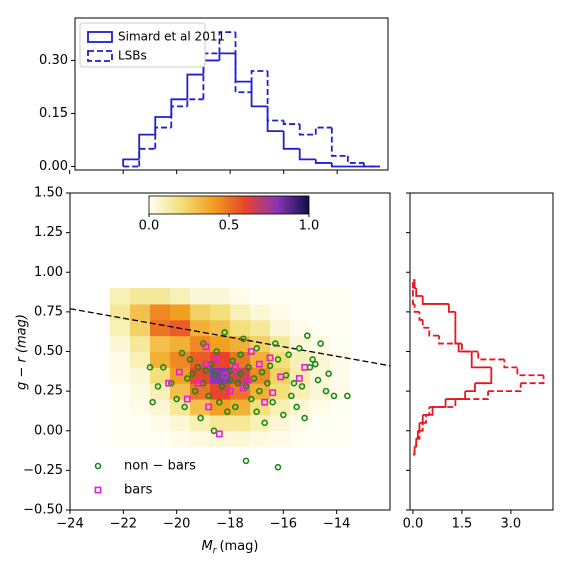 This screenshot has height=585, width=581. Describe the element at coordinates (207, 546) in the screenshot. I see `x-label-symbol: M` at that location.